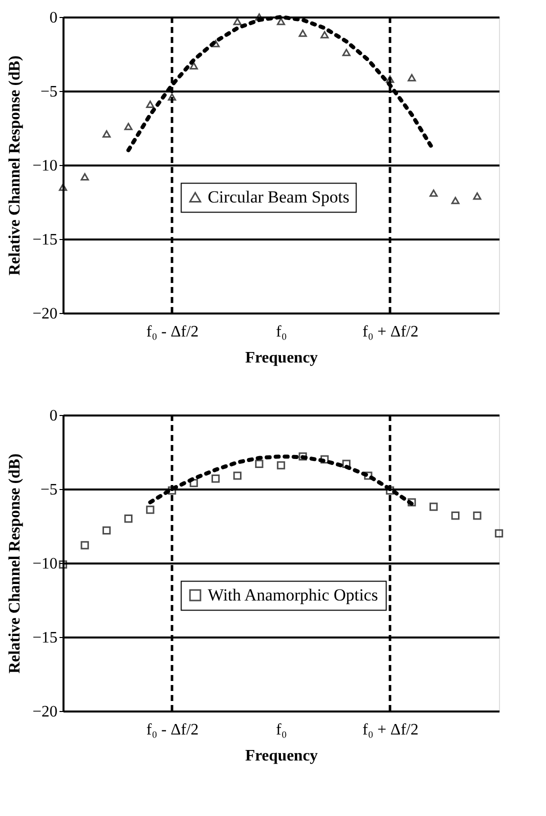 This screenshot has height=816, width=546. I want to click on legend-label: Circular Beam Spots, so click(279, 196).